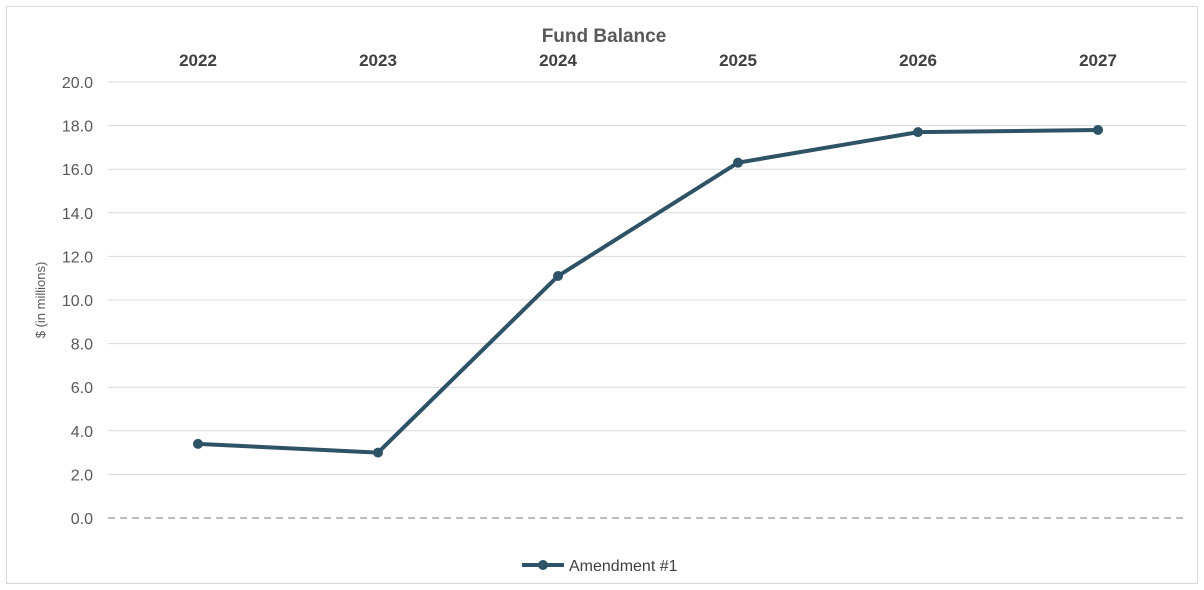  I want to click on y-tick-label: 14.0, so click(77, 214).